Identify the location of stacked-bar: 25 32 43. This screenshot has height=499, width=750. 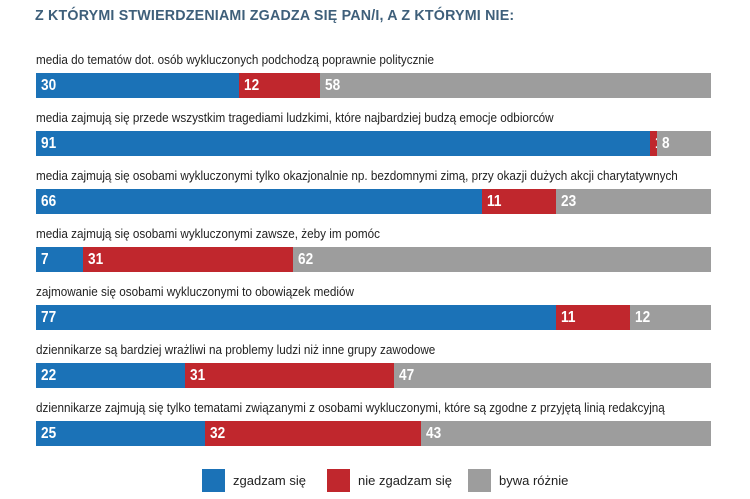
(373, 433).